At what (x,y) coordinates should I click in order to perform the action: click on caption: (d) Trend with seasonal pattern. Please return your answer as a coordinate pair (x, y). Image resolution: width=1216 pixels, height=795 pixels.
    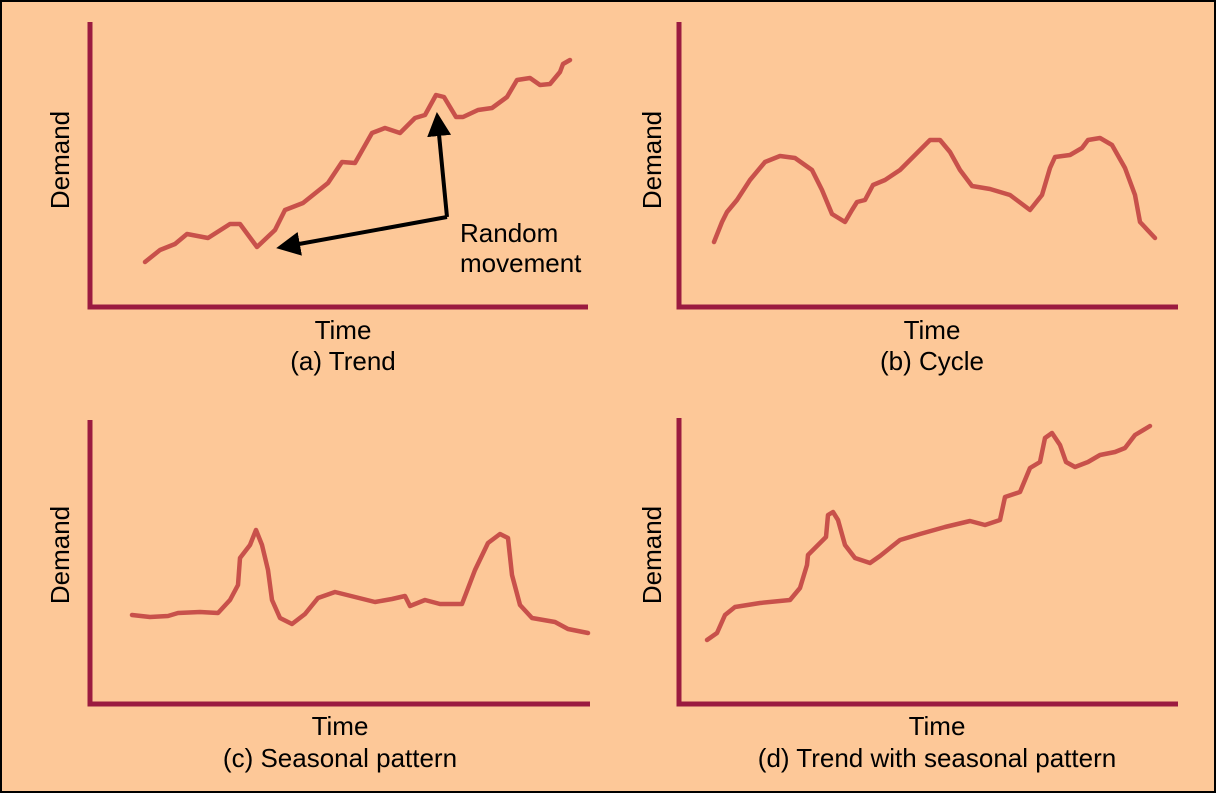
    Looking at the image, I should click on (937, 758).